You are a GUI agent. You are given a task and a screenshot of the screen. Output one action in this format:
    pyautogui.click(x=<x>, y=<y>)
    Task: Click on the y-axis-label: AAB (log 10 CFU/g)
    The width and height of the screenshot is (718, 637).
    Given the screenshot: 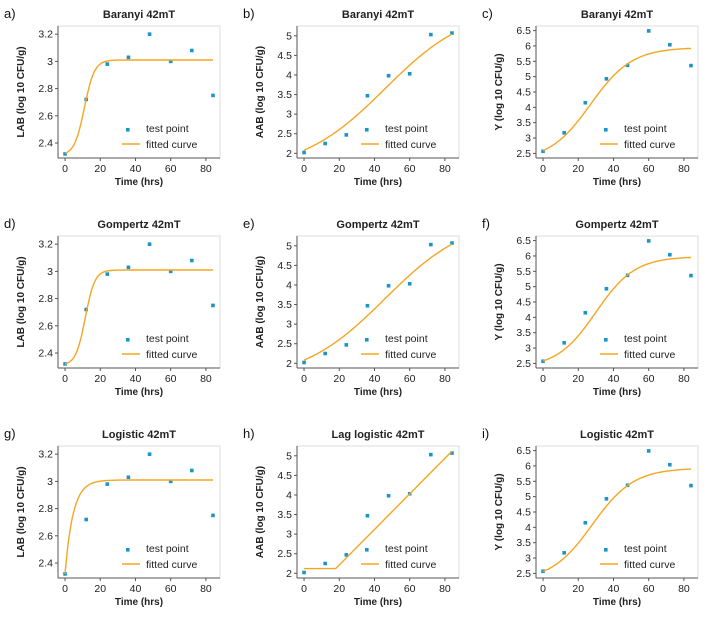 What is the action you would take?
    pyautogui.click(x=260, y=92)
    